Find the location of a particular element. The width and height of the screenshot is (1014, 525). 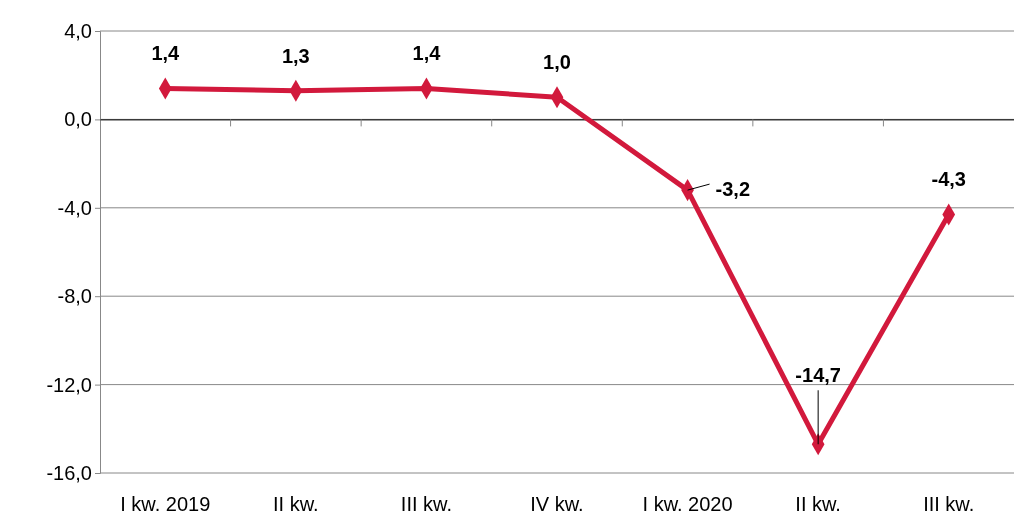

x-tick-label: I kw. 2019 is located at coordinates (165, 504).